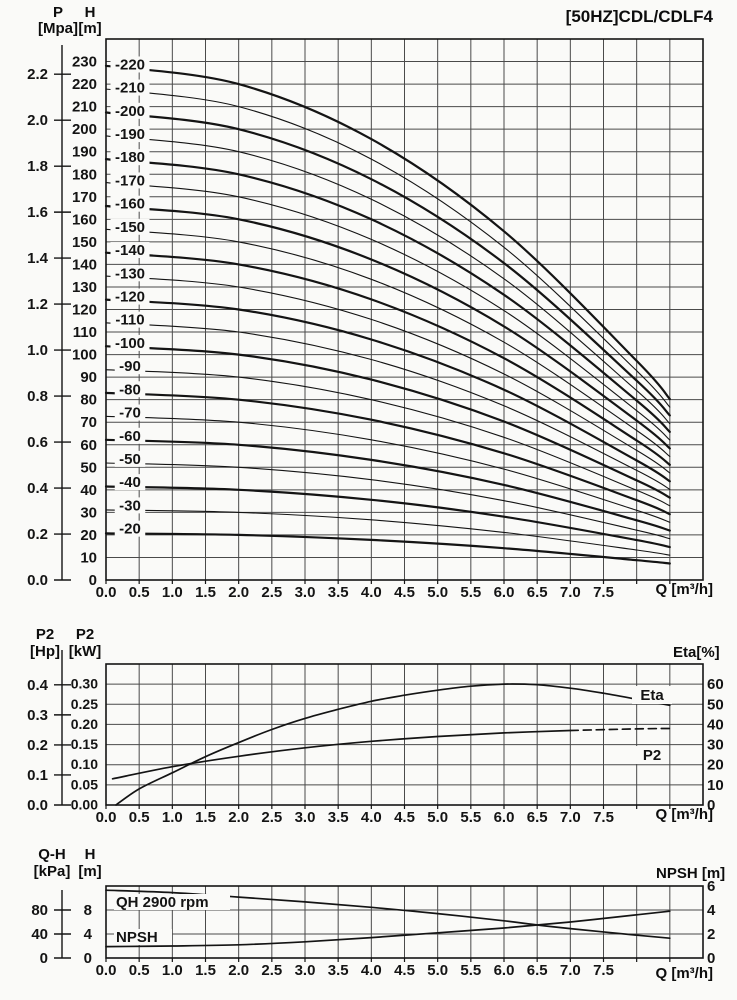 The height and width of the screenshot is (1000, 737). Describe the element at coordinates (84, 355) in the screenshot. I see `h-tick-label: 100` at that location.